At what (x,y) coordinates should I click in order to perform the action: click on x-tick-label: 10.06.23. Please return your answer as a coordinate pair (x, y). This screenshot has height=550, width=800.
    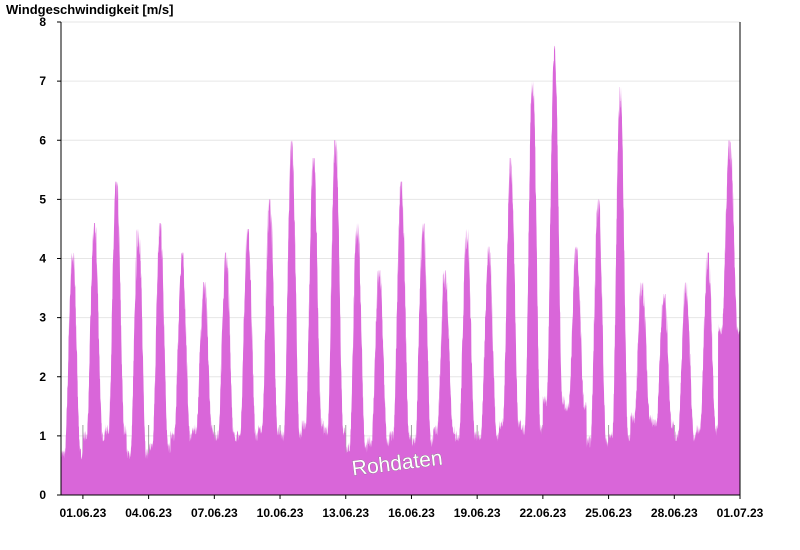
    Looking at the image, I should click on (280, 513).